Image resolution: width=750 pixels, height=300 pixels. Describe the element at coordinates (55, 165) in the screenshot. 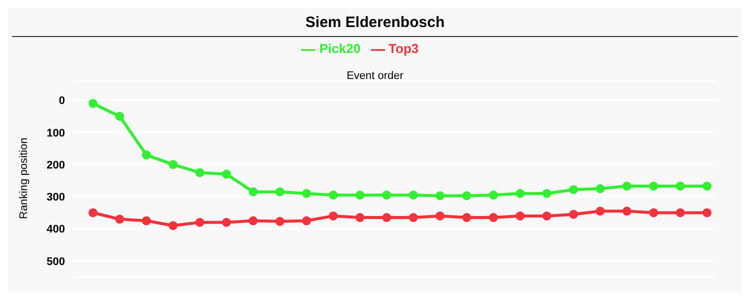

I see `y-tick-label: 200` at that location.